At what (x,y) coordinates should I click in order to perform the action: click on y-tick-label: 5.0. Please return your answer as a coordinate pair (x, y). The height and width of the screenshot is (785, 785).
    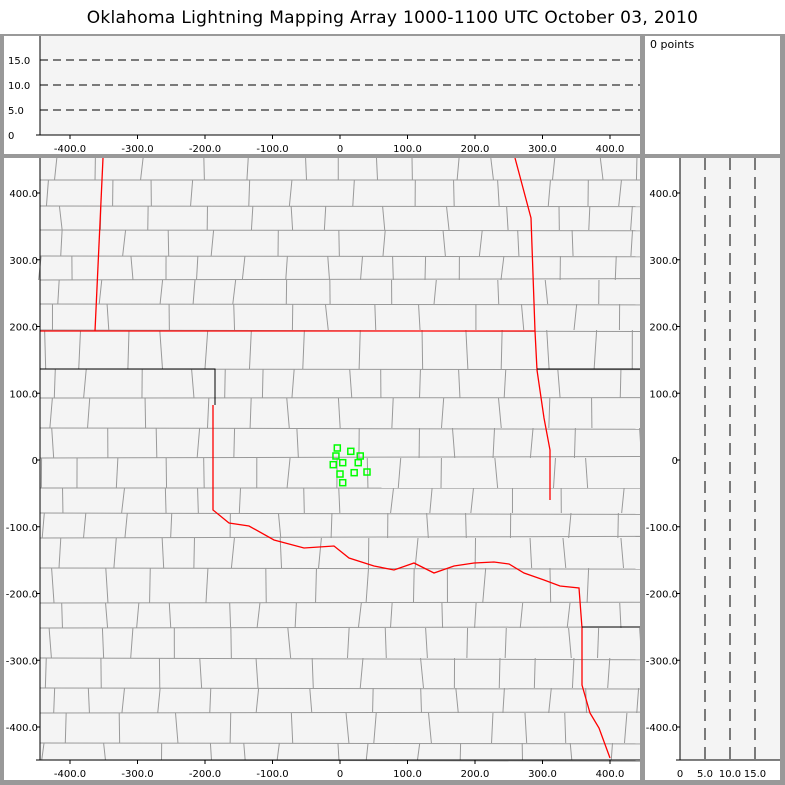
    Looking at the image, I should click on (16, 111).